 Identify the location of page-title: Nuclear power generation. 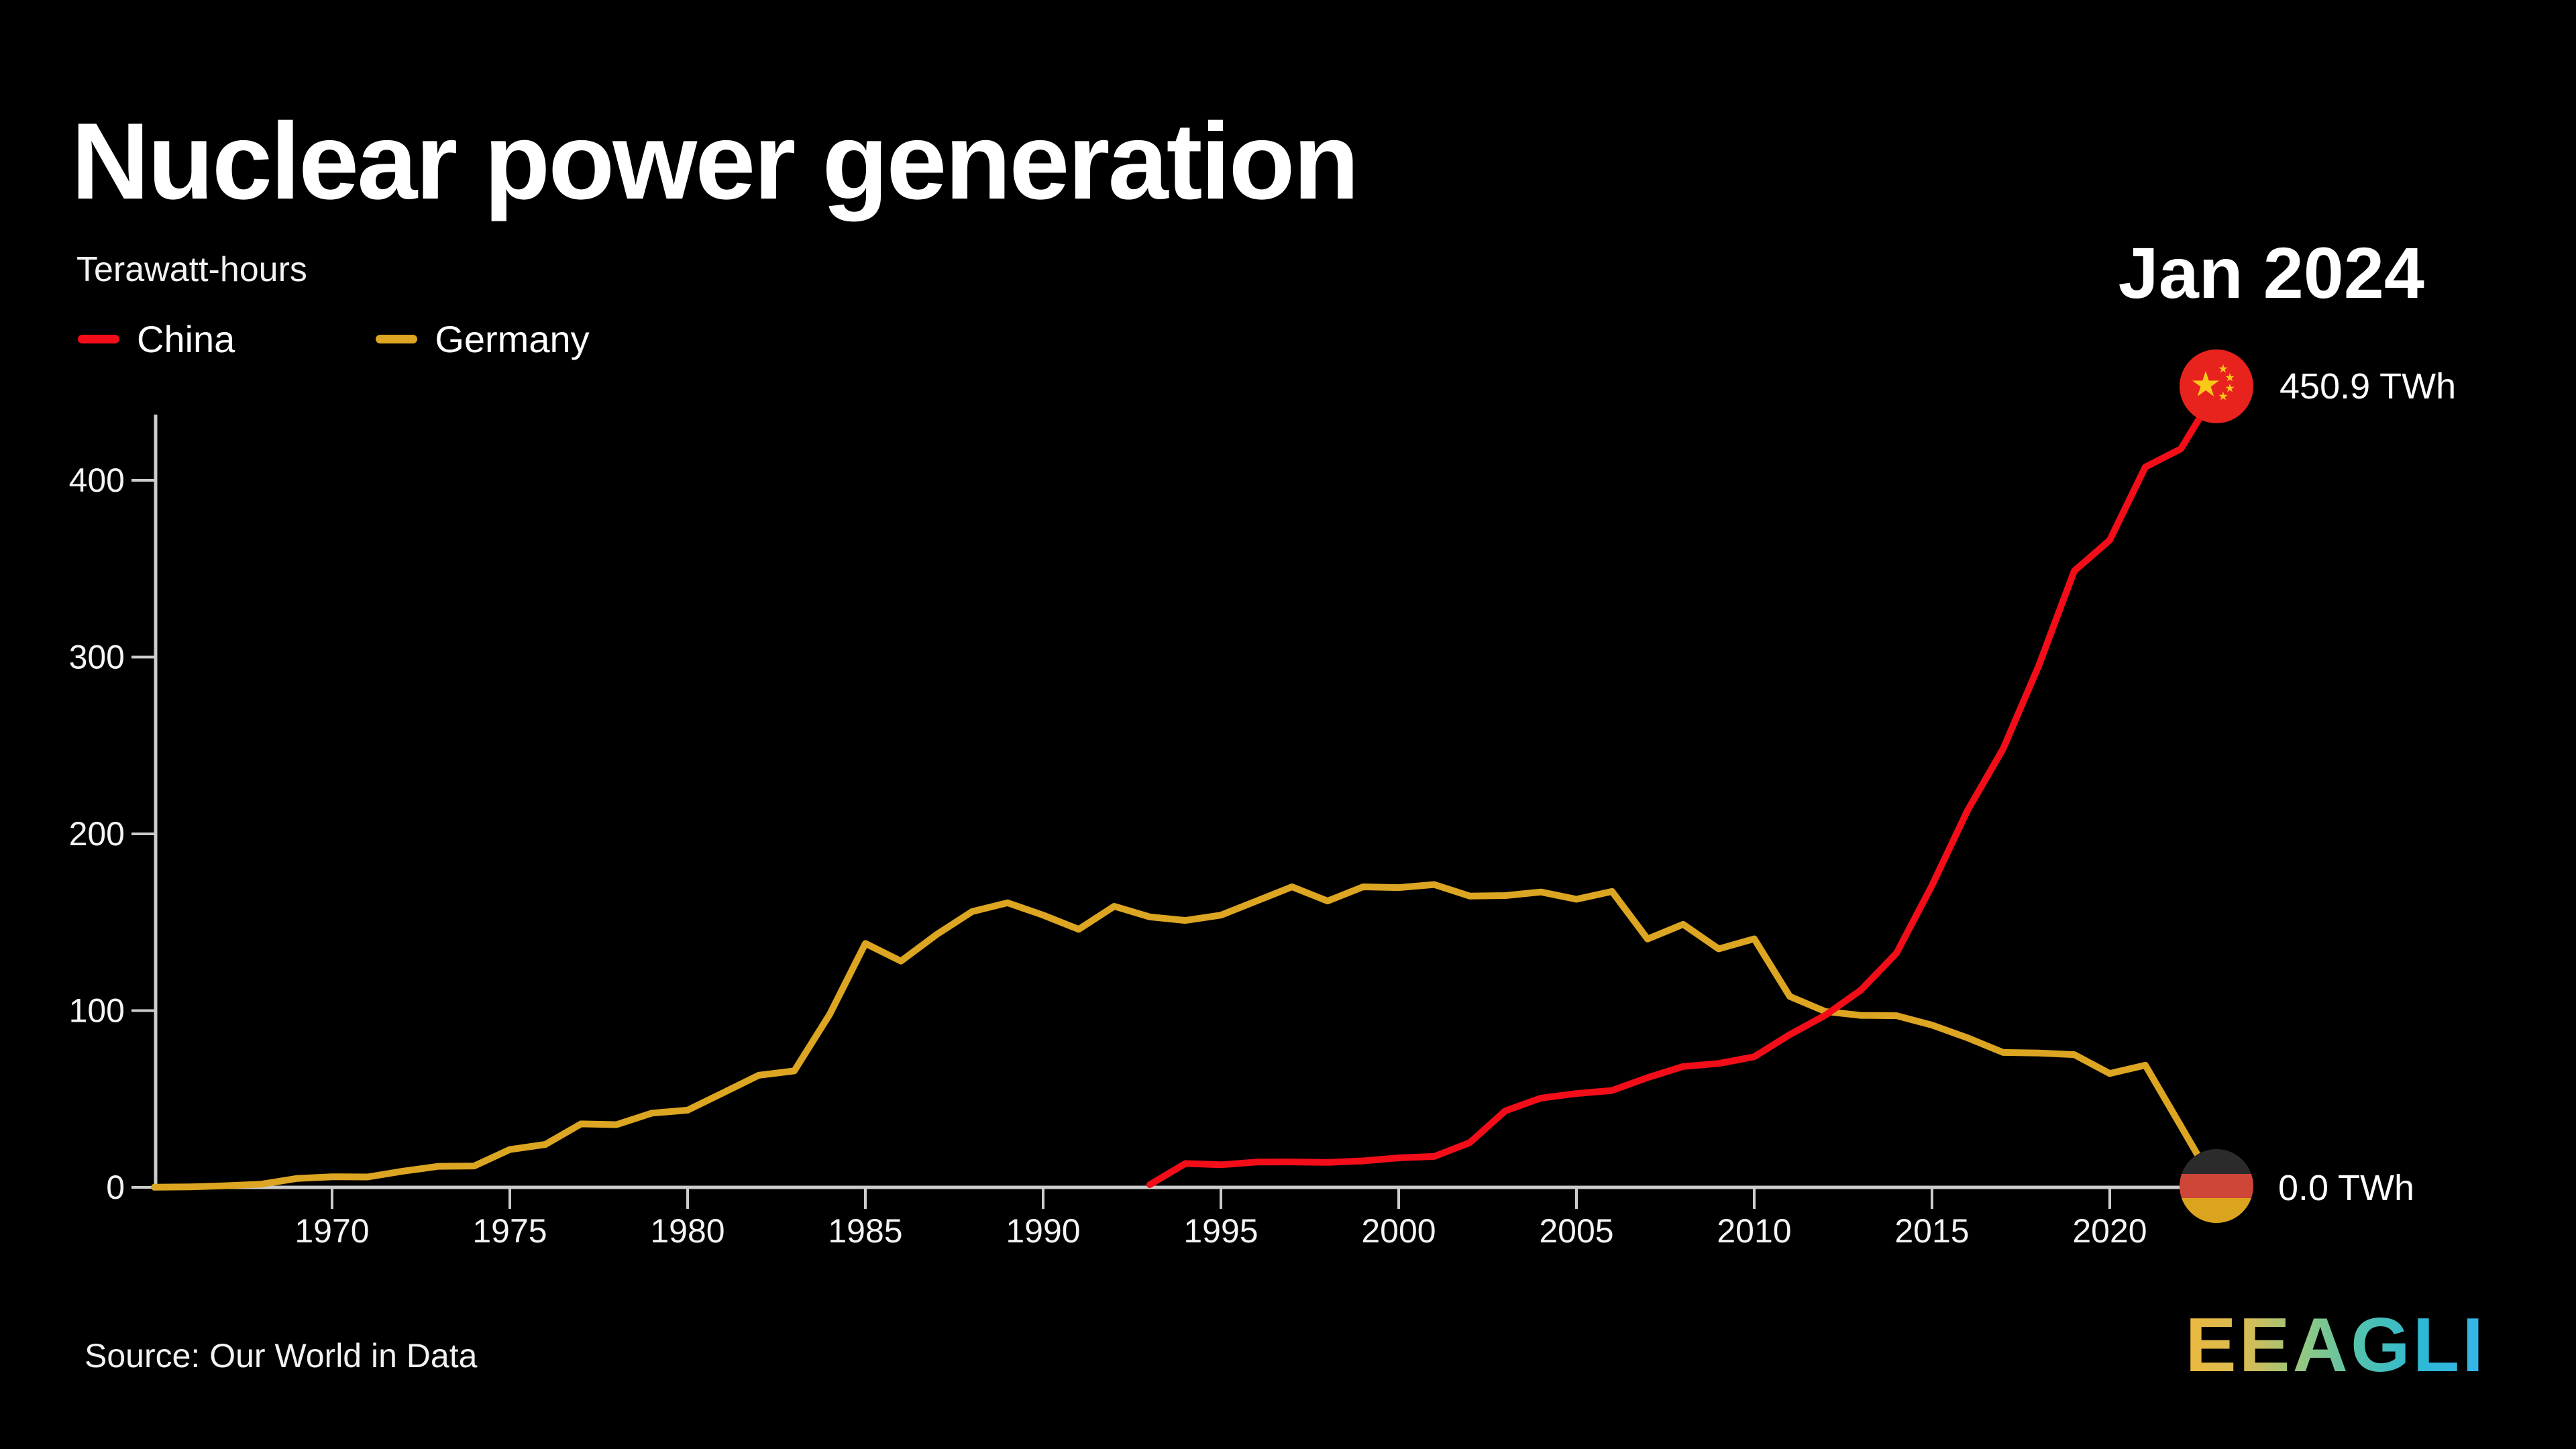
(715, 161).